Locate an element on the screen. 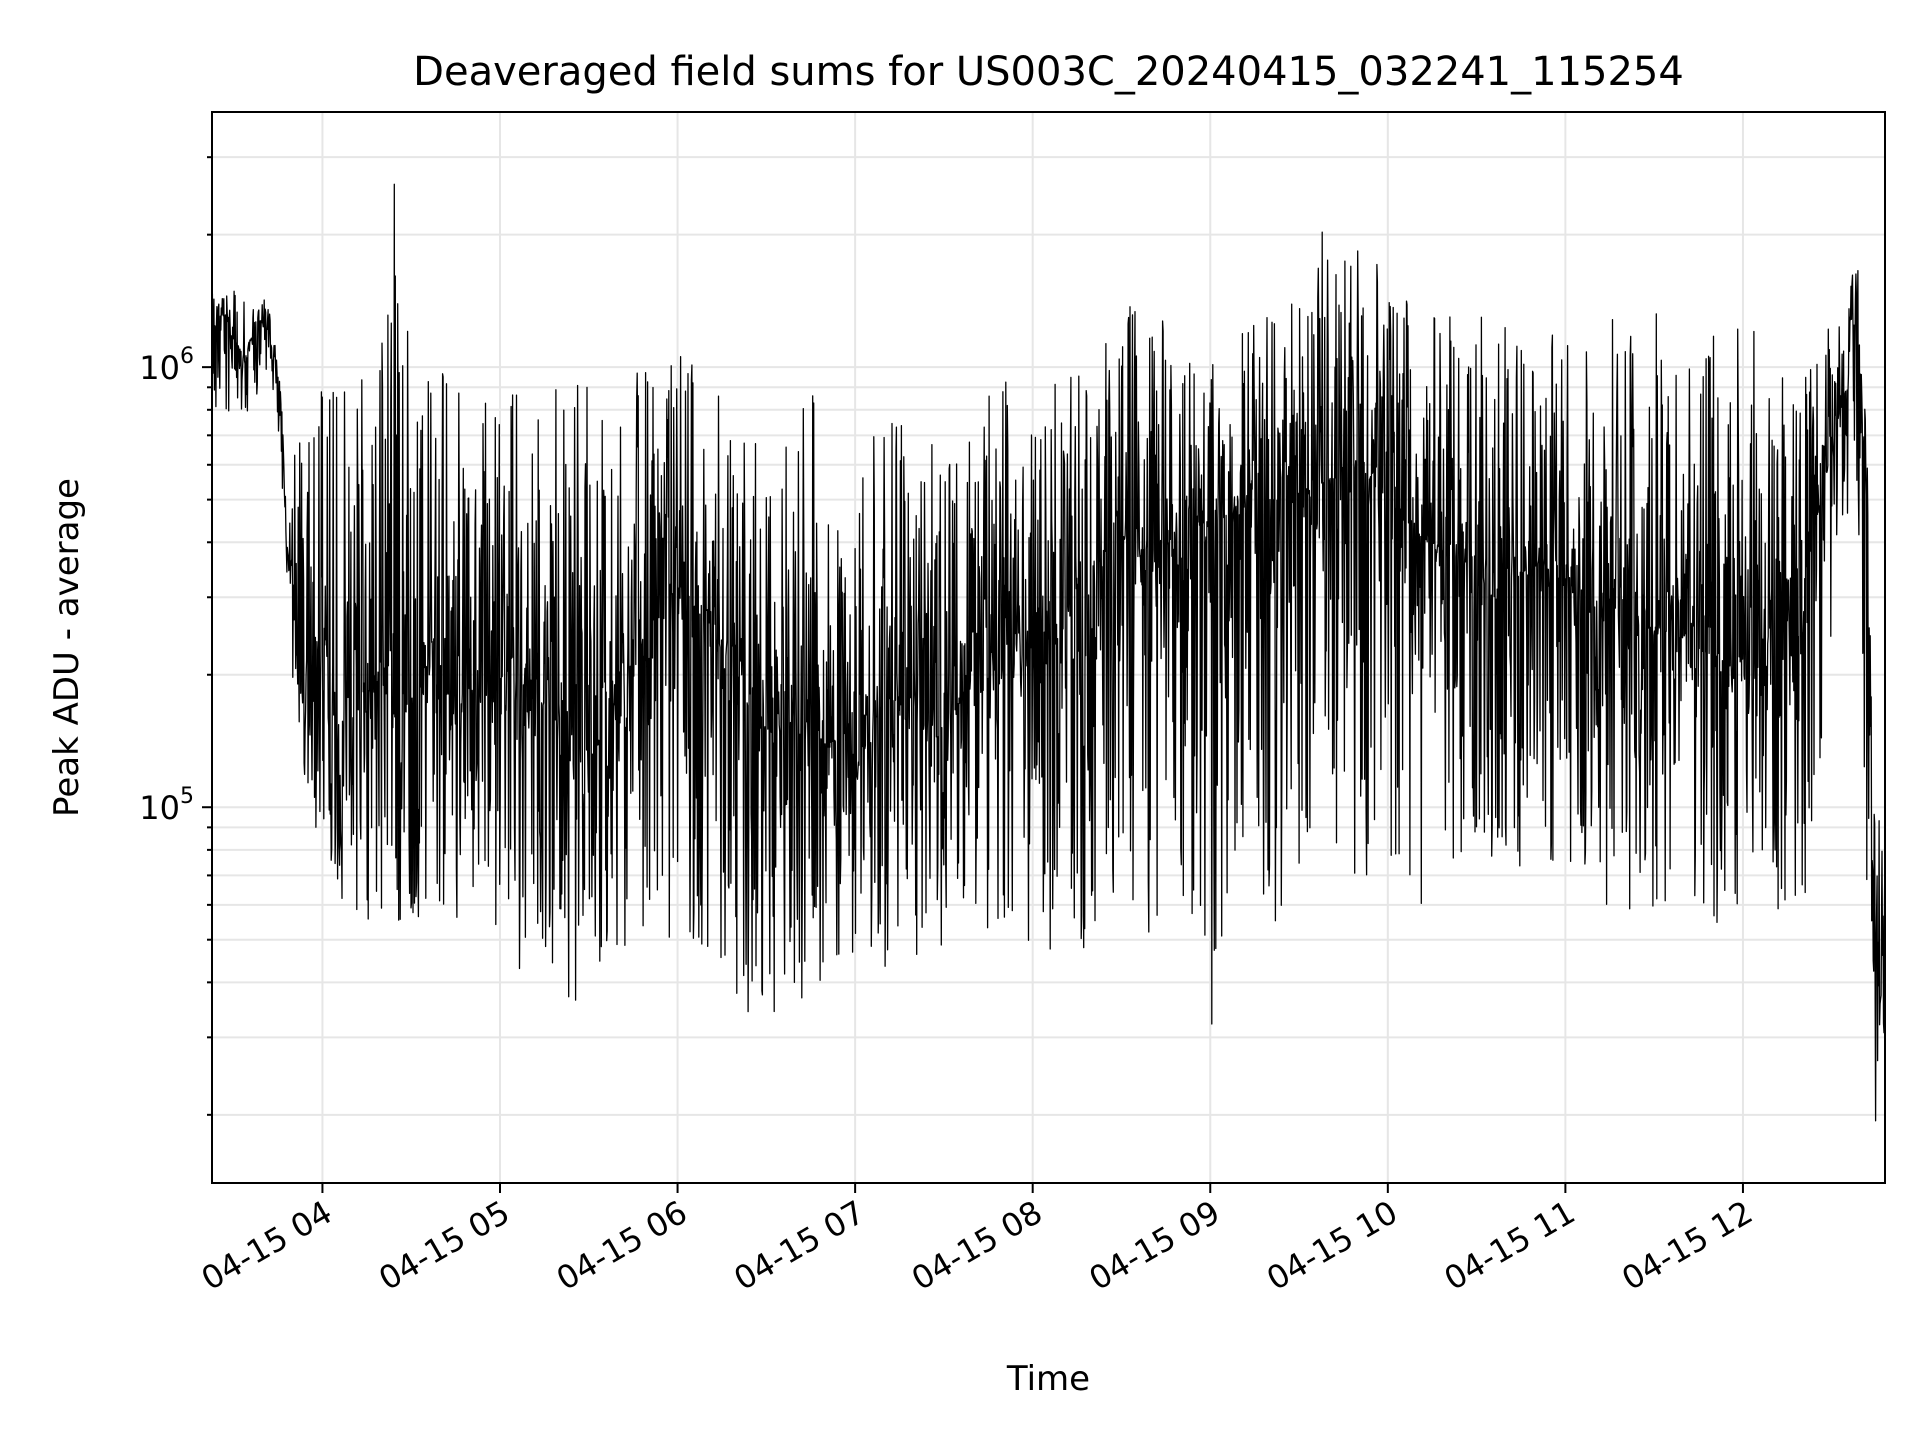 This screenshot has height=1440, width=1920. x-axis-label: Time is located at coordinates (1048, 1379).